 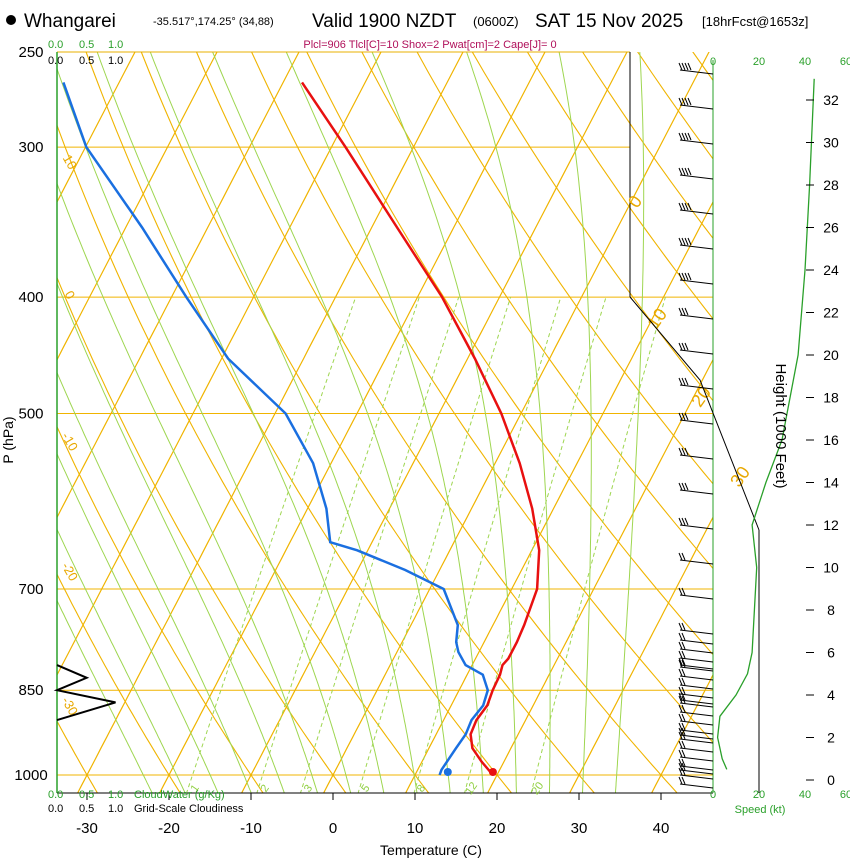 What do you see at coordinates (70, 442) in the screenshot?
I see `isotherm-label--10: -10` at bounding box center [70, 442].